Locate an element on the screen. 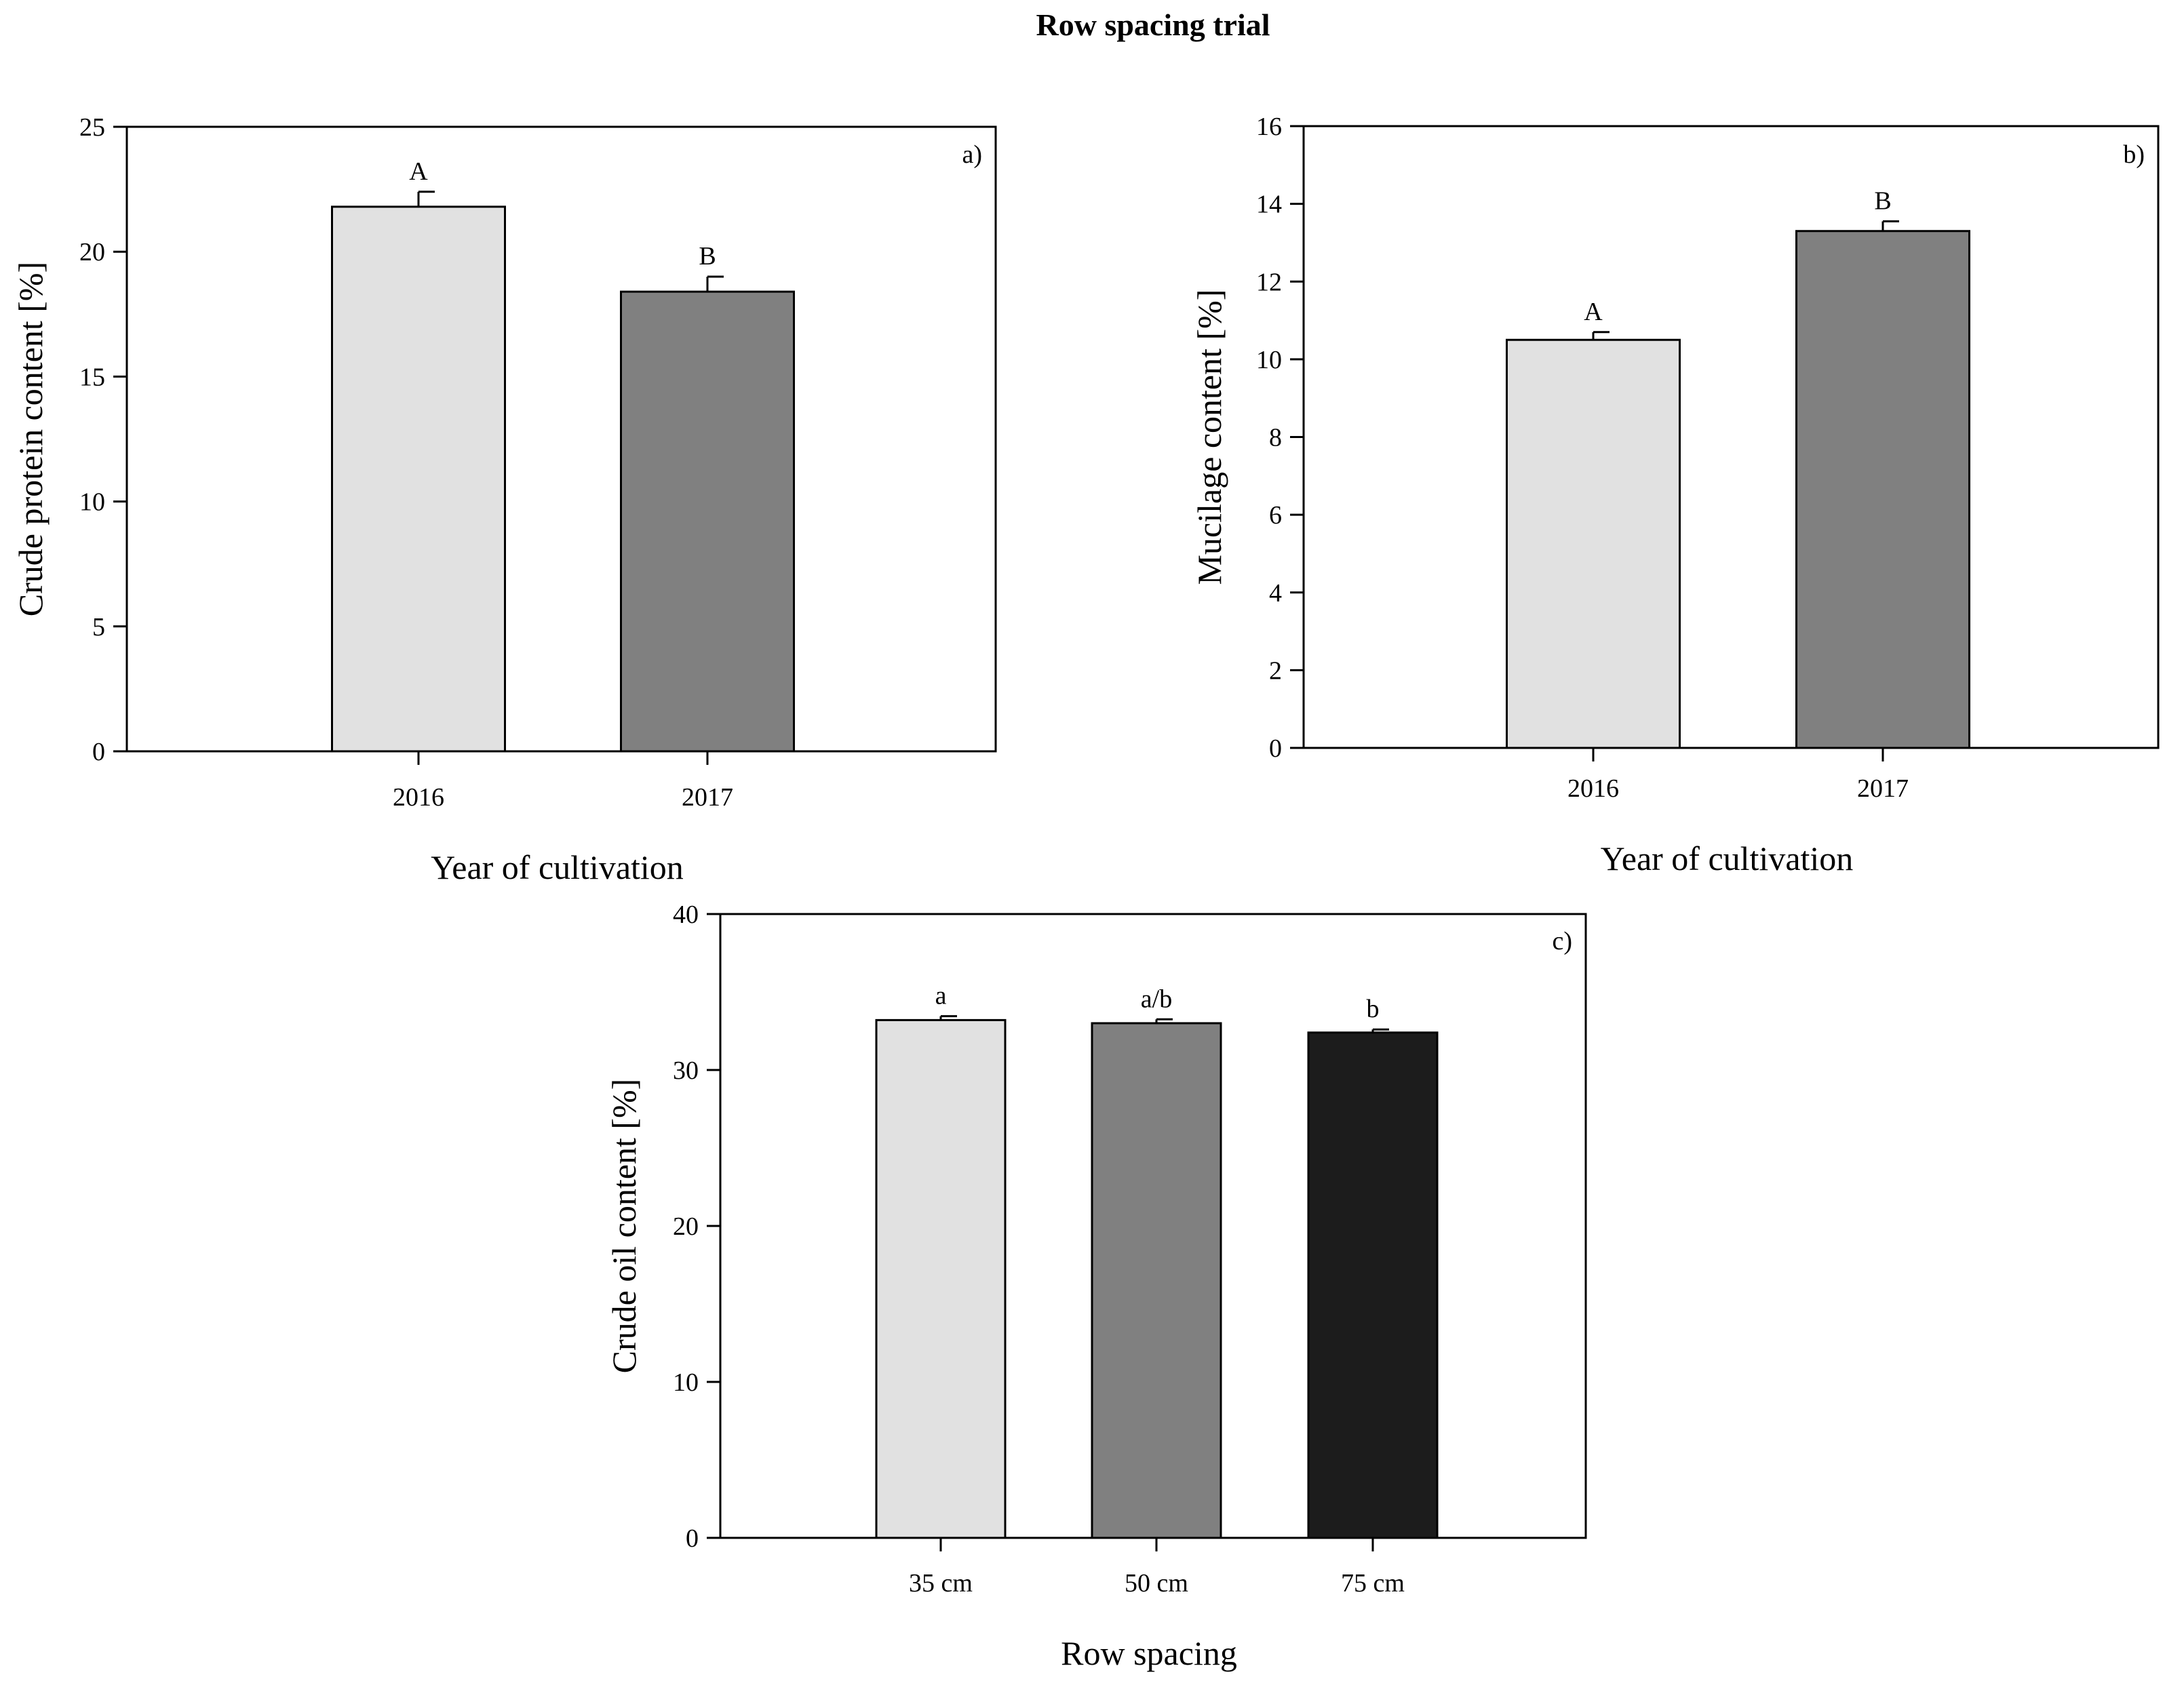 This screenshot has height=1685, width=2184. significance-label: b is located at coordinates (1373, 1009).